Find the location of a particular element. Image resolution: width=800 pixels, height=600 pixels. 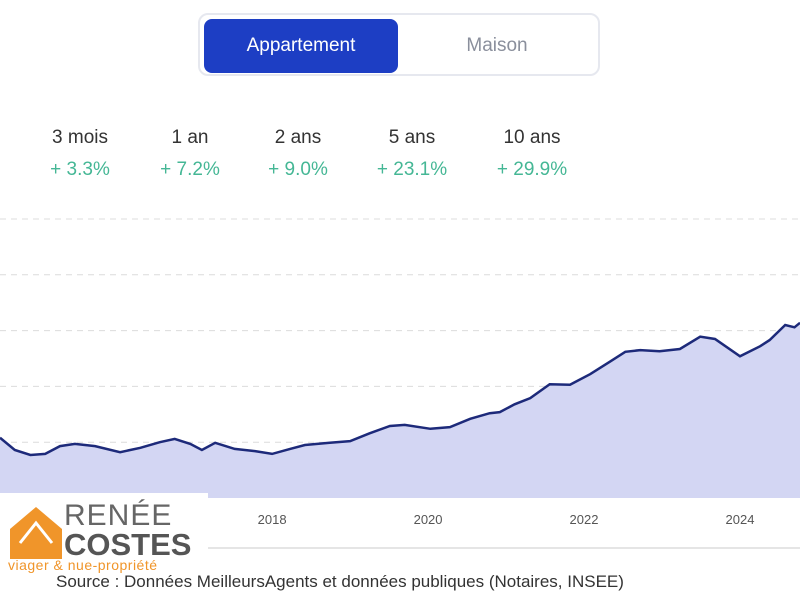

period-label: 2 ans is located at coordinates (298, 137).